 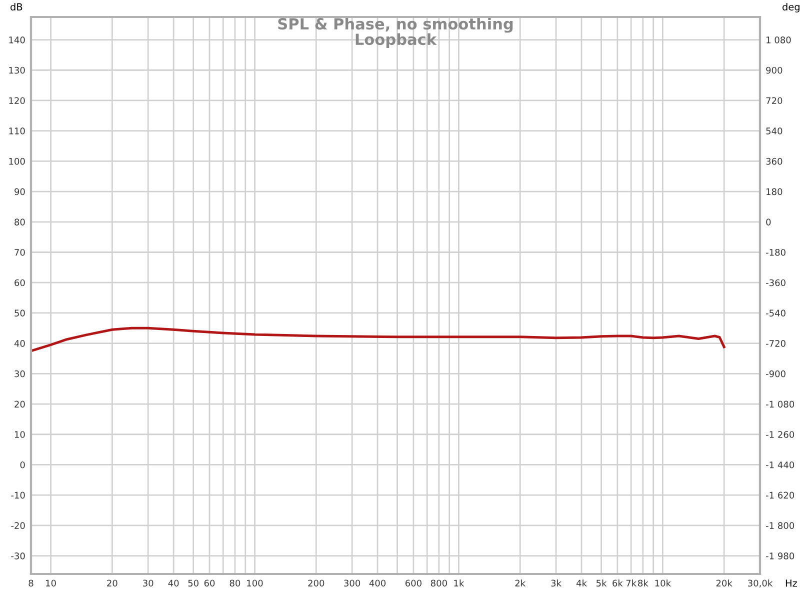 I want to click on y-tick-label: 120, so click(x=17, y=100).